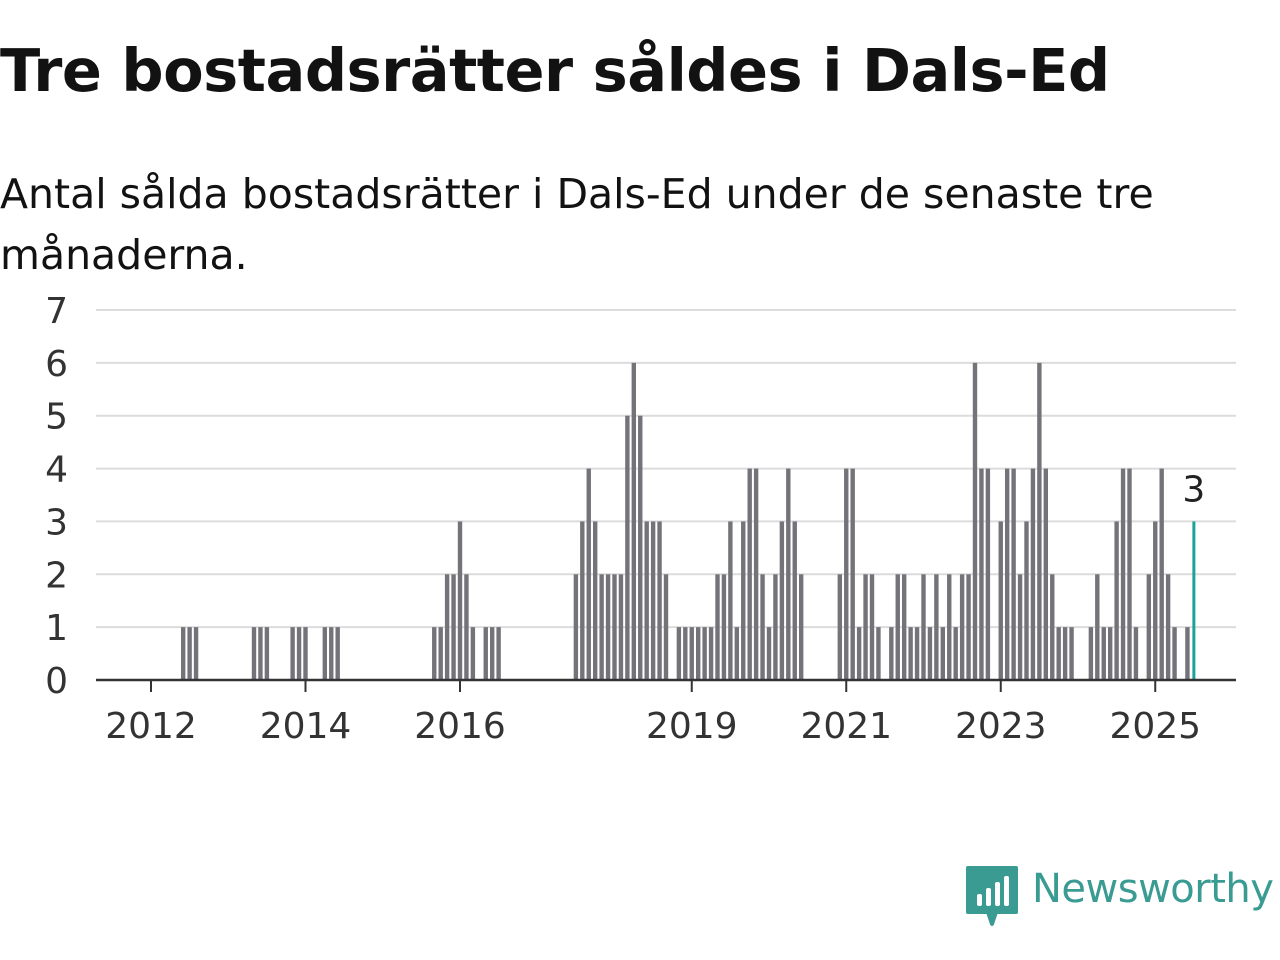 The height and width of the screenshot is (960, 1280). What do you see at coordinates (460, 726) in the screenshot?
I see `x-tick-label: 2016` at bounding box center [460, 726].